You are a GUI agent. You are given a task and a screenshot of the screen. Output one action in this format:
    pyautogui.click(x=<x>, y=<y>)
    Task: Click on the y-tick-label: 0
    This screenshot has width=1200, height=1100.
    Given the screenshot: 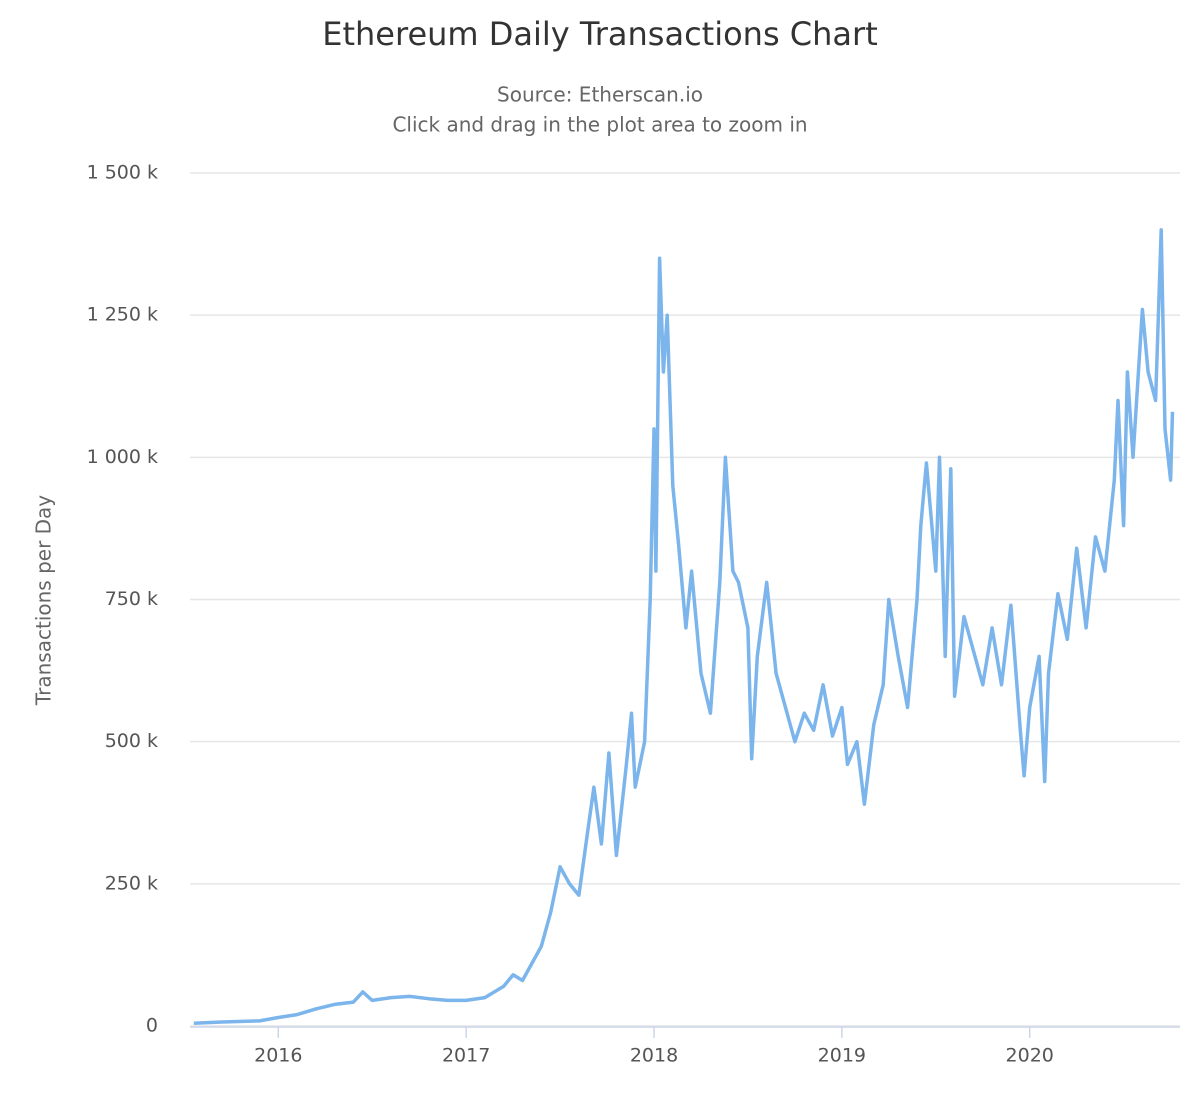 What is the action you would take?
    pyautogui.click(x=152, y=1026)
    